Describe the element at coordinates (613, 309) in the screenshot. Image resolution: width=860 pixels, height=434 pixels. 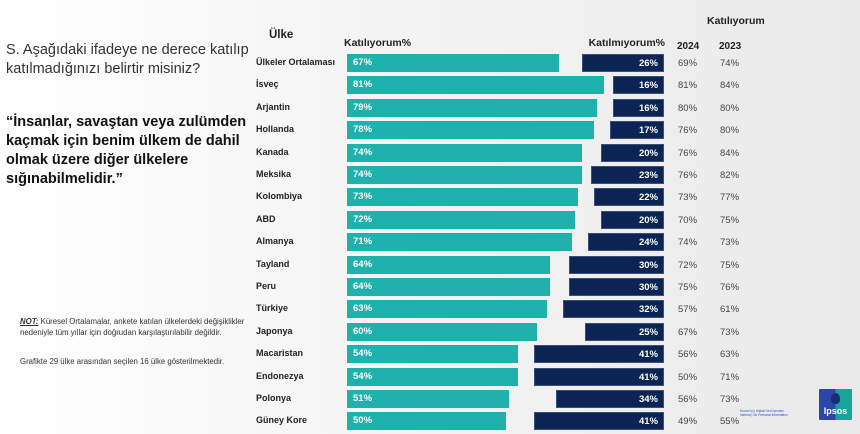
I see `disagree-bar: 32%` at that location.